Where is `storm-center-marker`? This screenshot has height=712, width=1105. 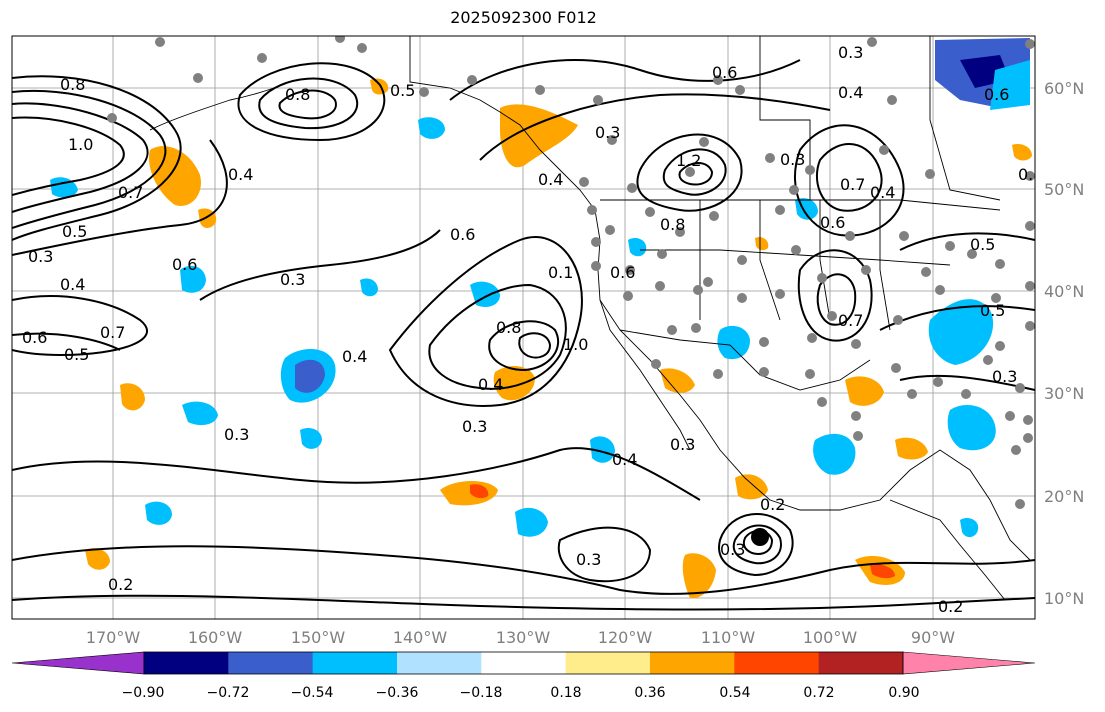 storm-center-marker is located at coordinates (760, 537).